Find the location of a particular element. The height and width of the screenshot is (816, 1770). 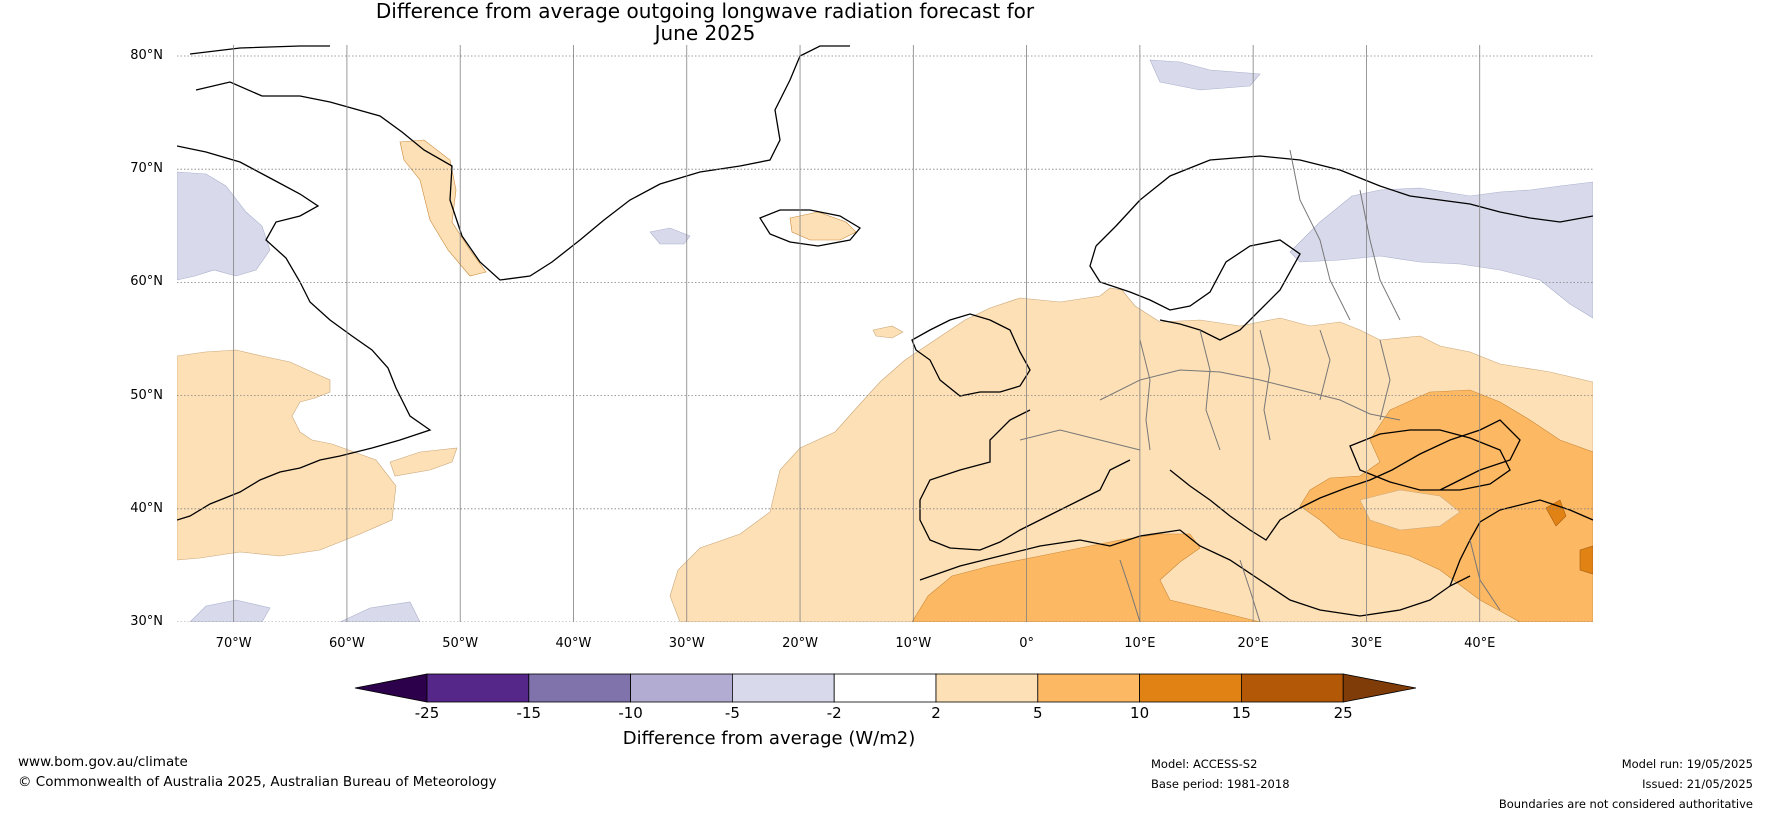

anomaly-region-south-negative is located at coordinates (305, 610).